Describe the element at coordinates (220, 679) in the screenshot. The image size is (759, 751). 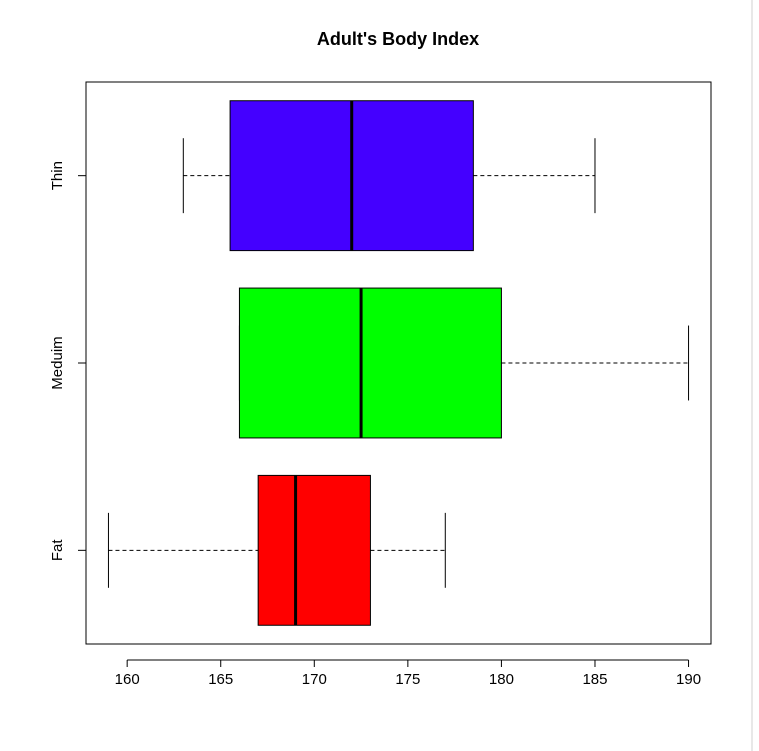
I see `x-tick-label: 165` at that location.